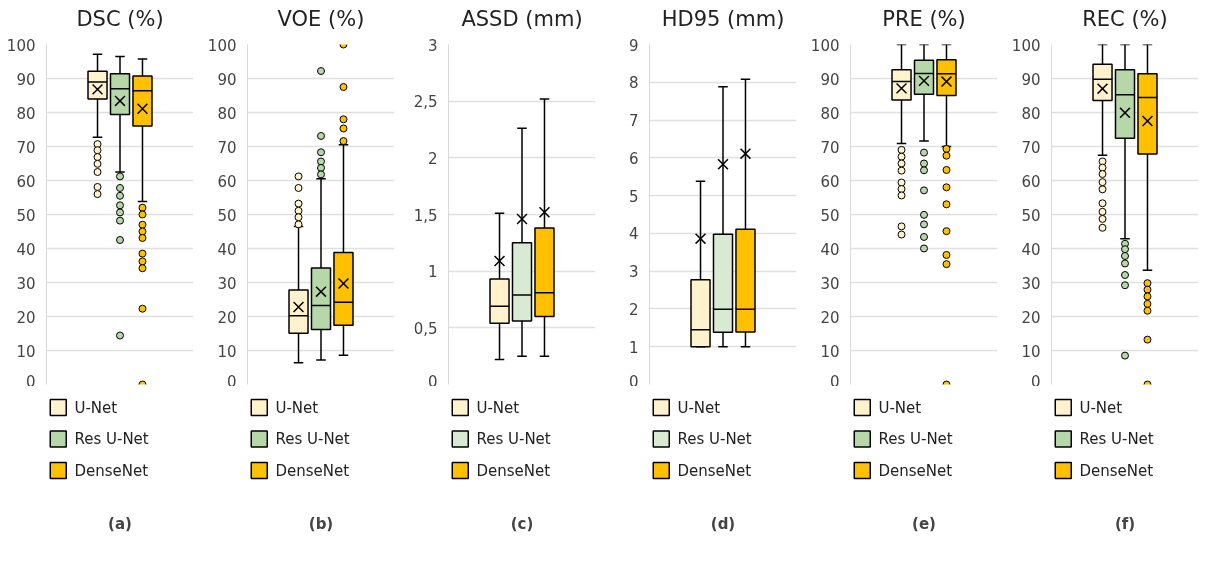 The image size is (1218, 579). What do you see at coordinates (633, 45) in the screenshot?
I see `y-tick-label: 9` at bounding box center [633, 45].